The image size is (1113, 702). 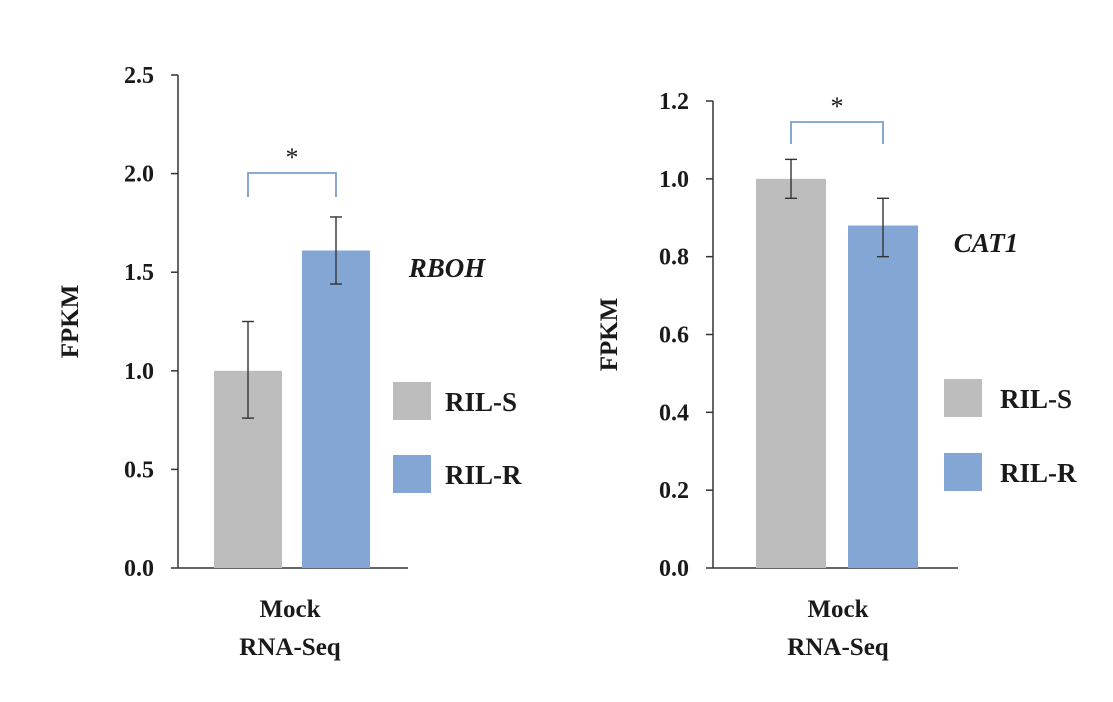 What do you see at coordinates (139, 175) in the screenshot?
I see `y-tick-label: 2.0` at bounding box center [139, 175].